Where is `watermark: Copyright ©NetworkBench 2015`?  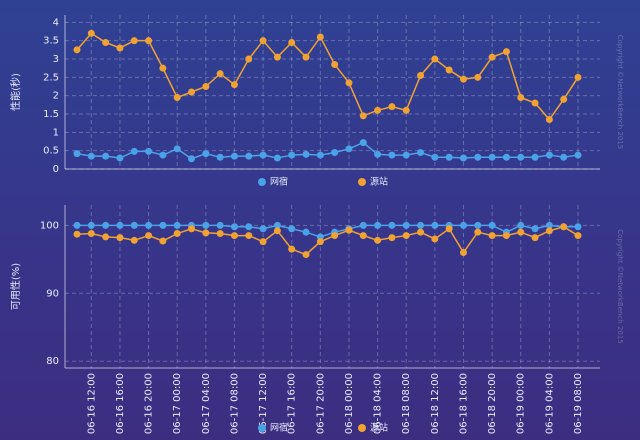
watermark: Copyright ©NetworkBench 2015 is located at coordinates (620, 92).